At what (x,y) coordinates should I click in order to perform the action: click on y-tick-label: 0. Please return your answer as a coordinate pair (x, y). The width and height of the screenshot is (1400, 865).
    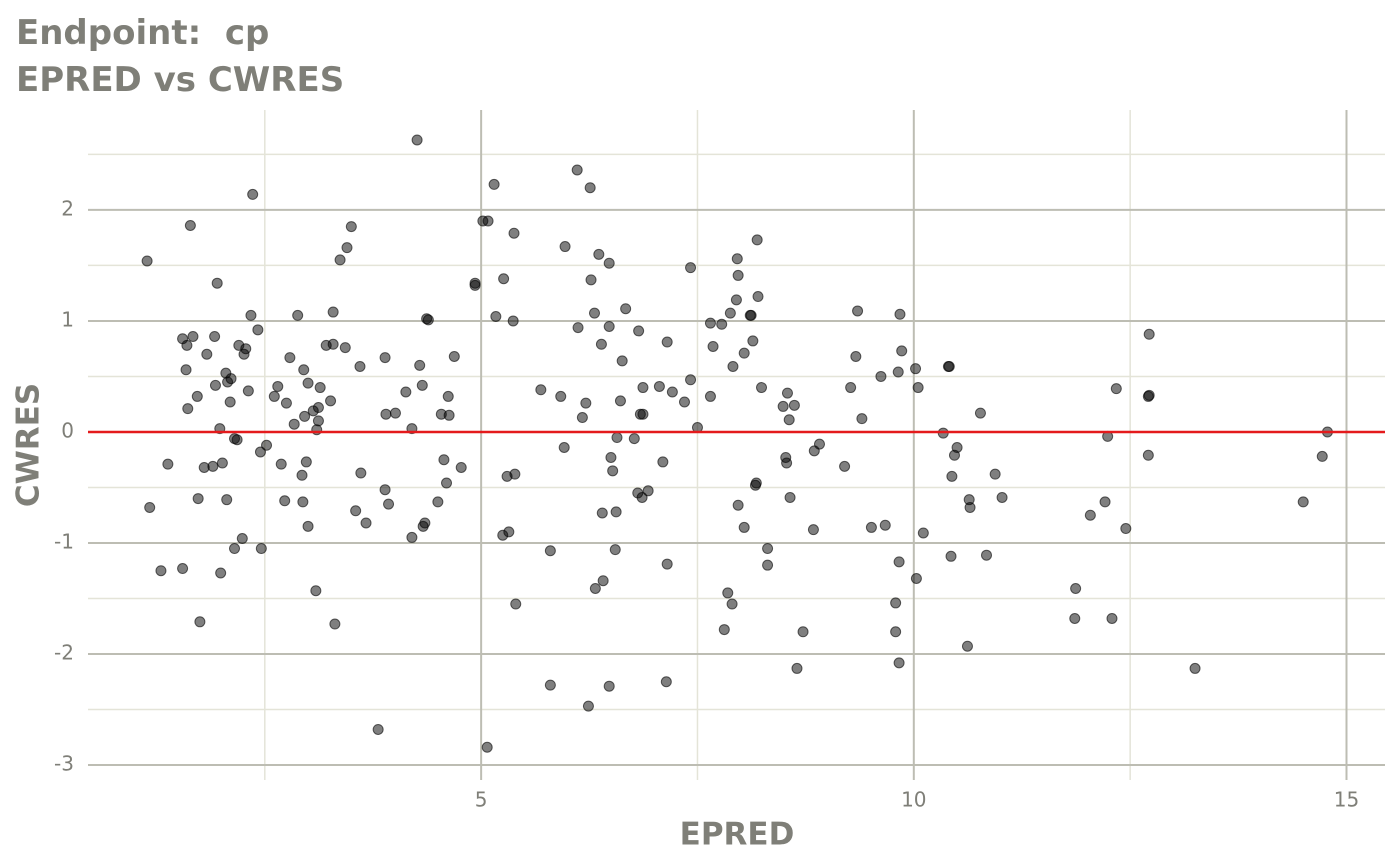
    Looking at the image, I should click on (67, 430).